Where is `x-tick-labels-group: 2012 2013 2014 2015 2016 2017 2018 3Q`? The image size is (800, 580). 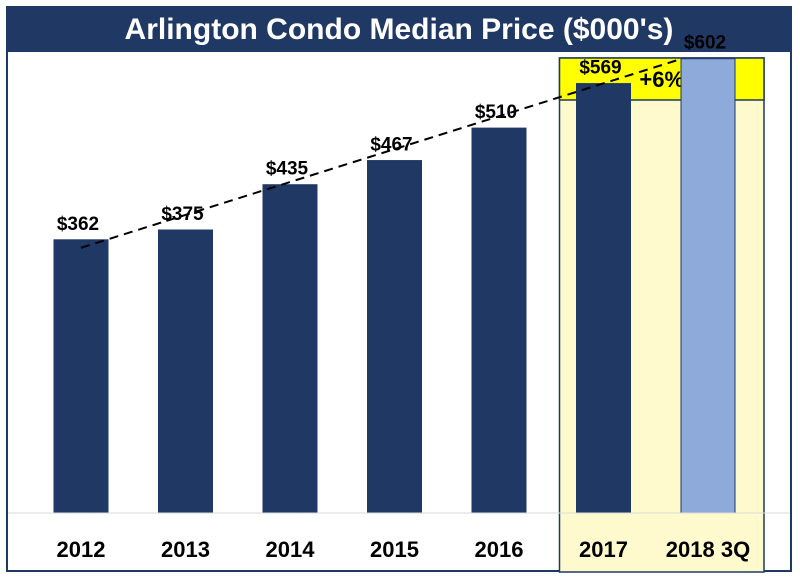
x-tick-labels-group: 2012 2013 2014 2015 2016 2017 2018 3Q is located at coordinates (404, 549).